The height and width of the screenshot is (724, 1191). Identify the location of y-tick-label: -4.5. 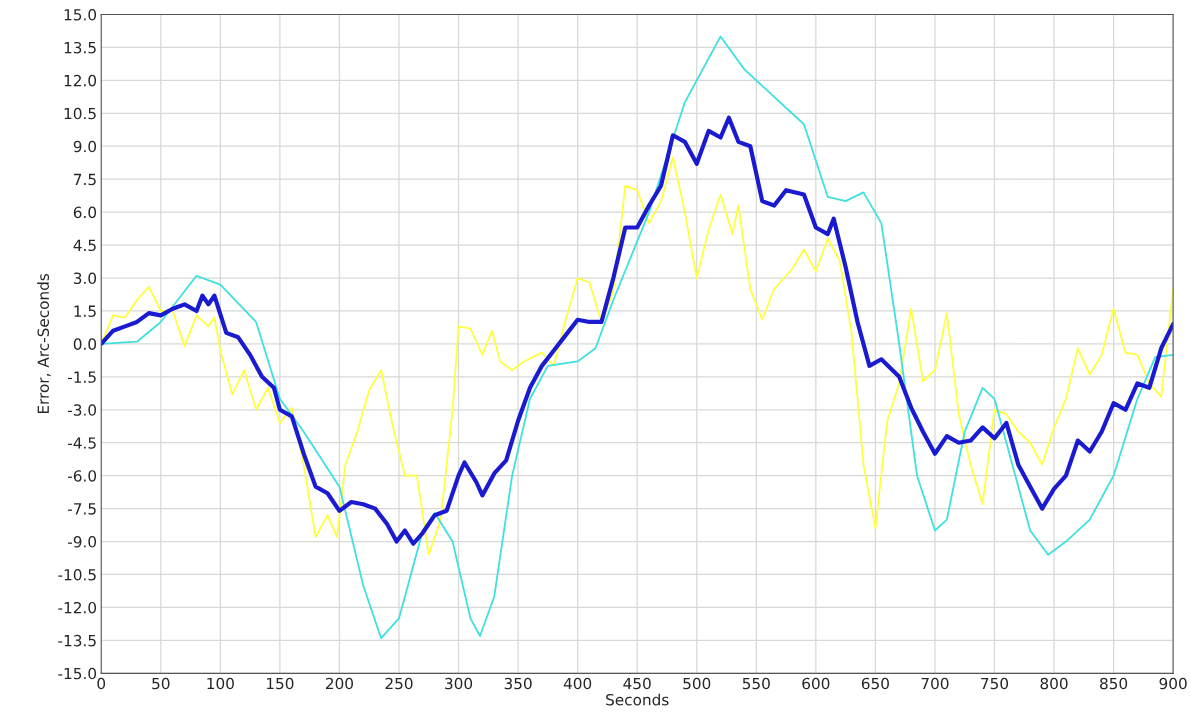
(82, 443).